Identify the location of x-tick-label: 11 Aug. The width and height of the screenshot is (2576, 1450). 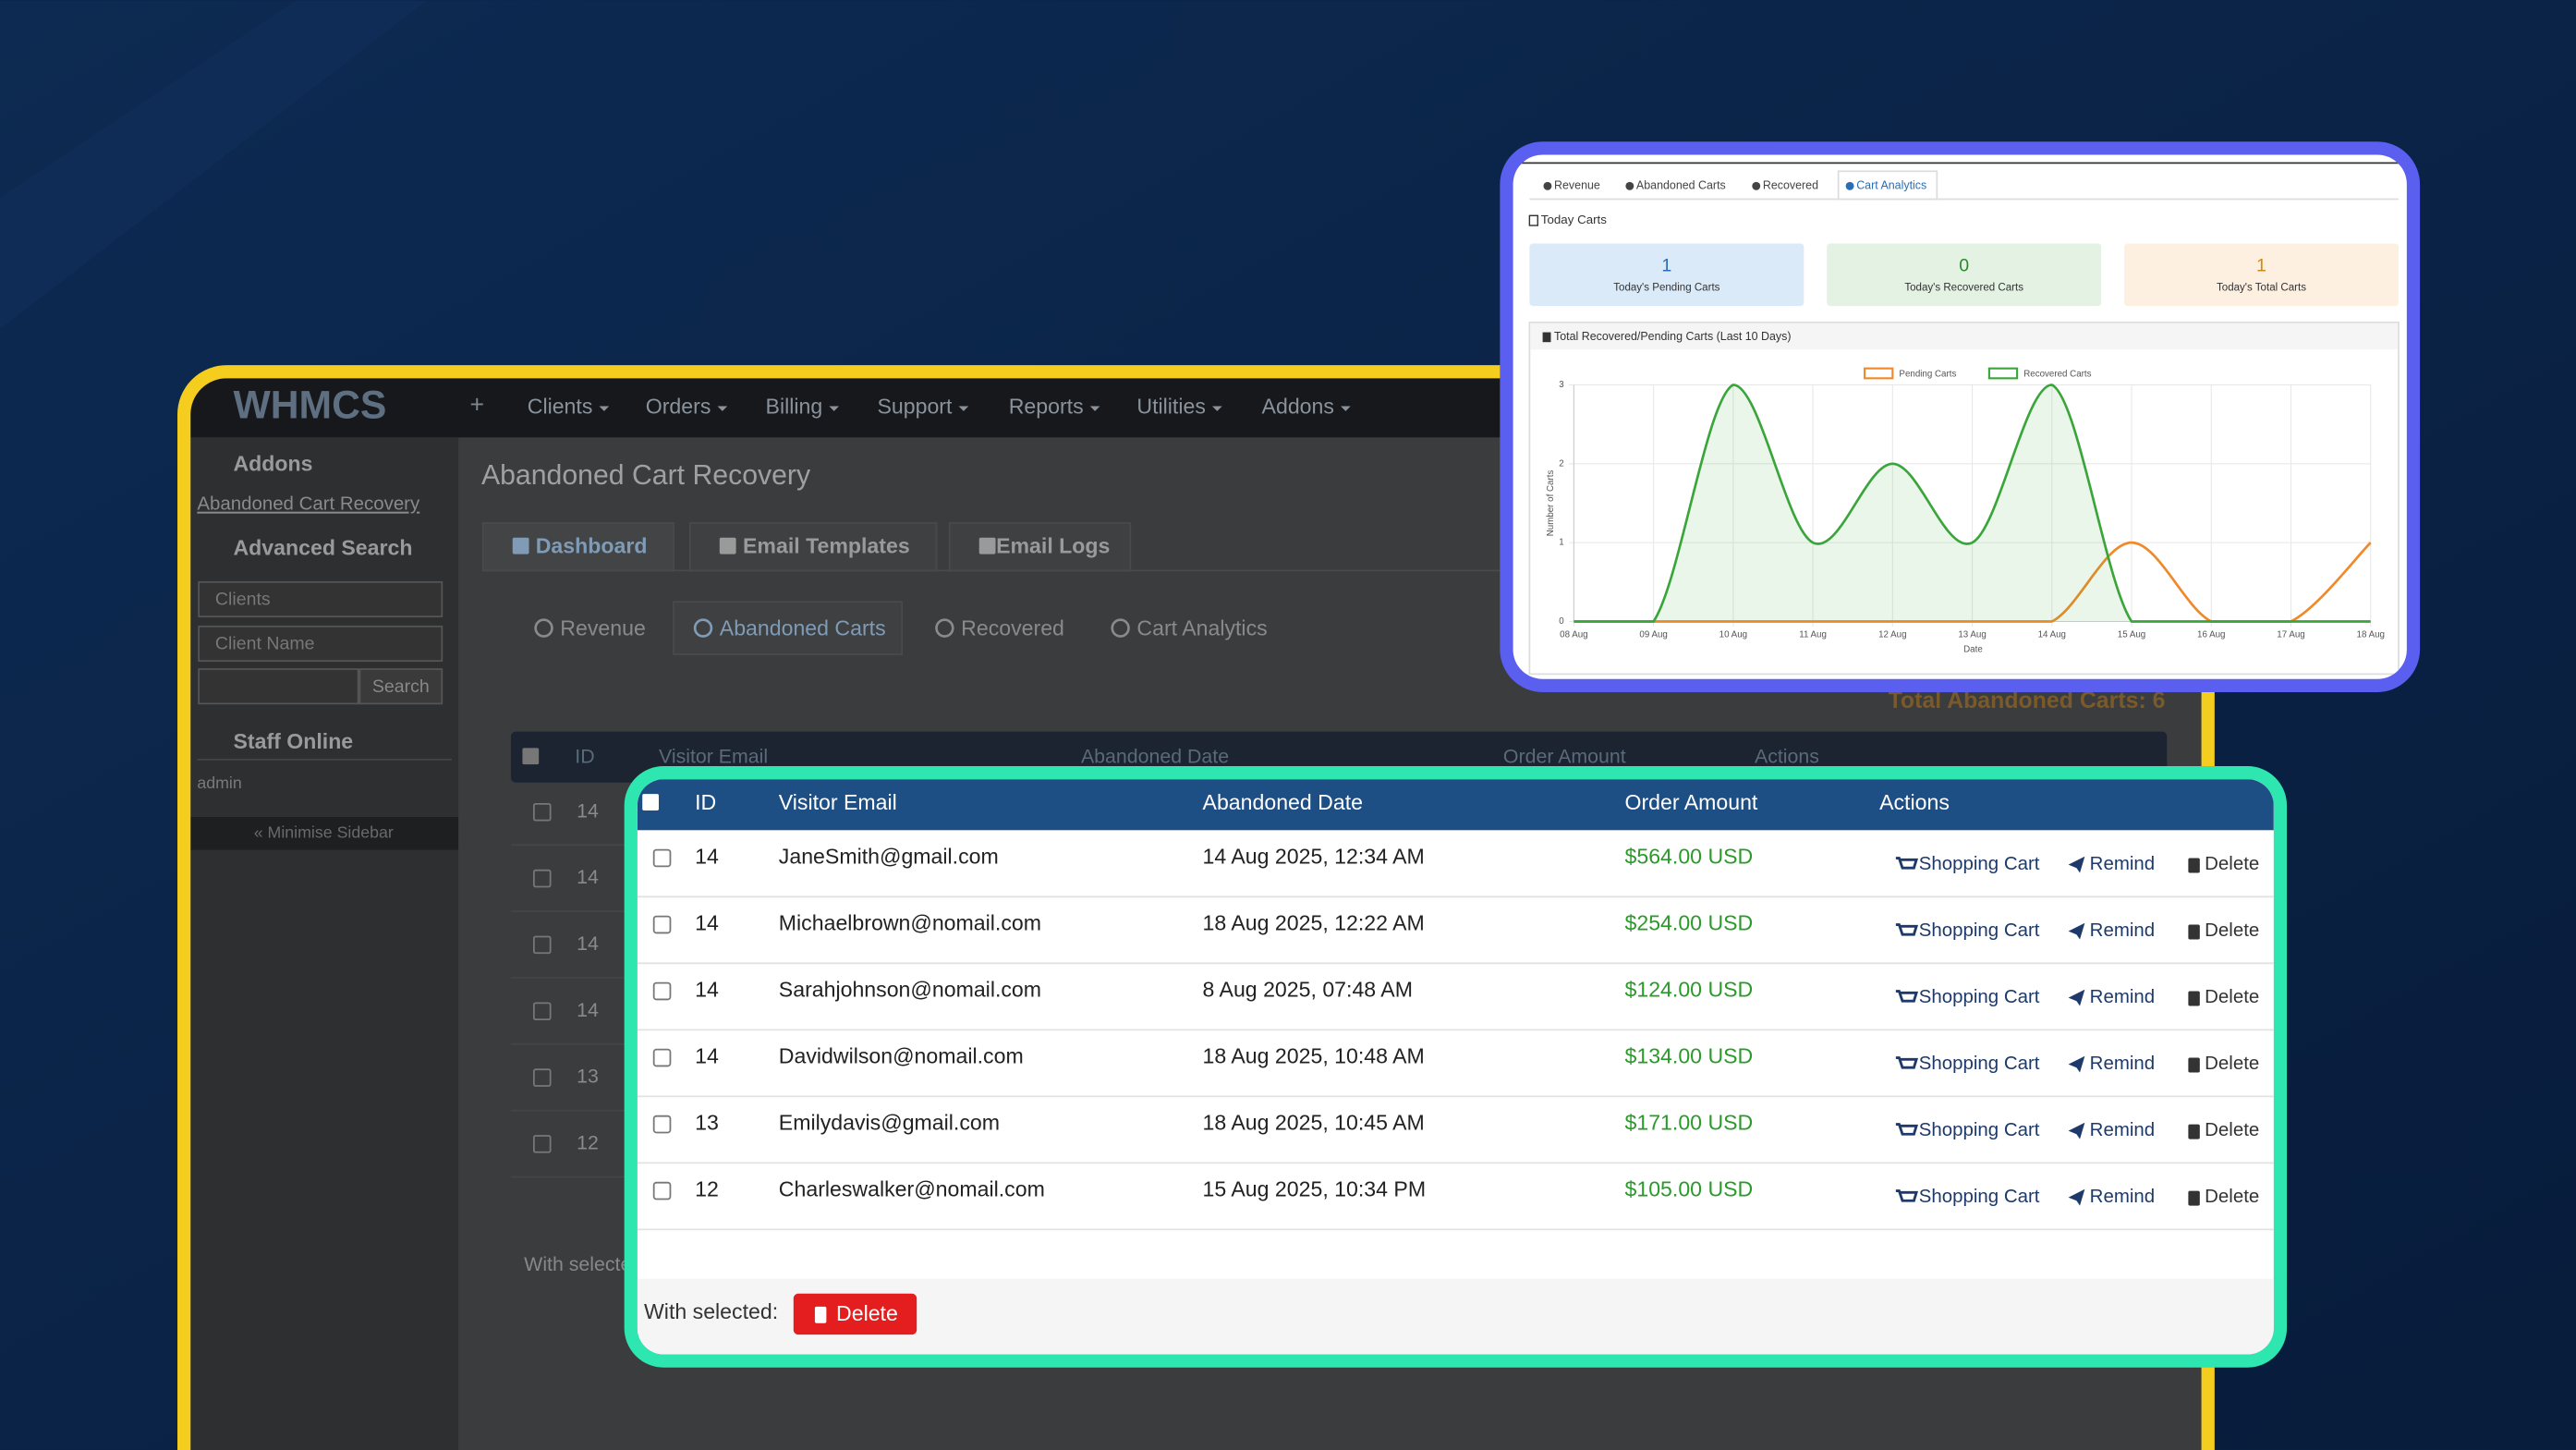
(1813, 634).